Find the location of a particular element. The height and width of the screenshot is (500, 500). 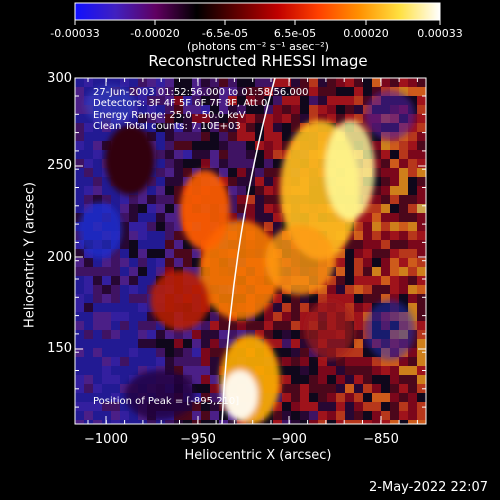

x-tick-label: −900 is located at coordinates (289, 439).